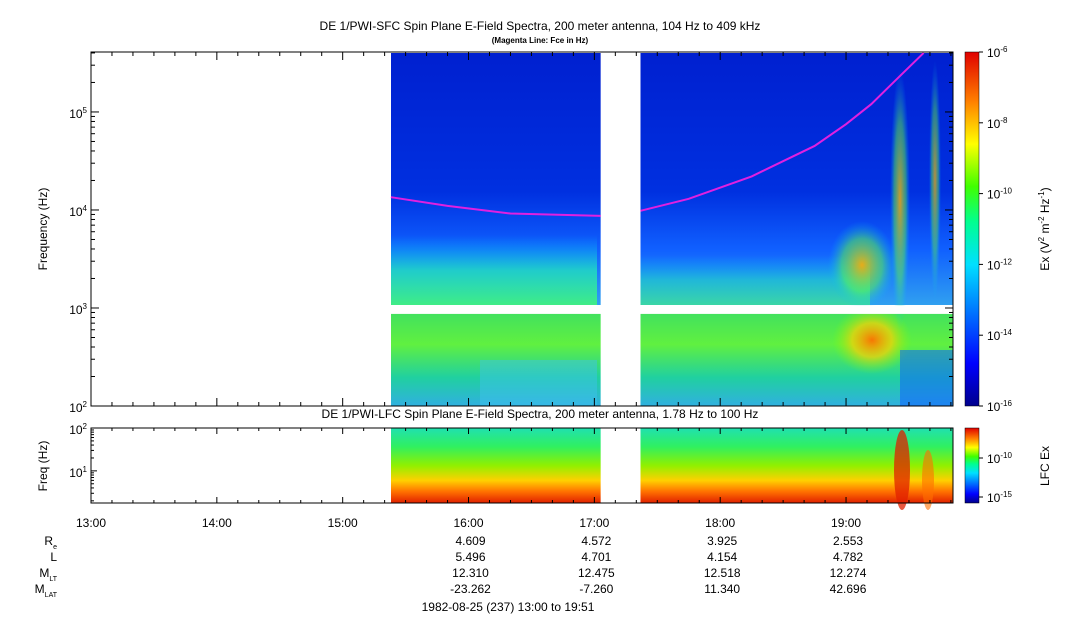 Image resolution: width=1083 pixels, height=625 pixels. What do you see at coordinates (848, 541) in the screenshot?
I see `ephemeris-value: 2.553` at bounding box center [848, 541].